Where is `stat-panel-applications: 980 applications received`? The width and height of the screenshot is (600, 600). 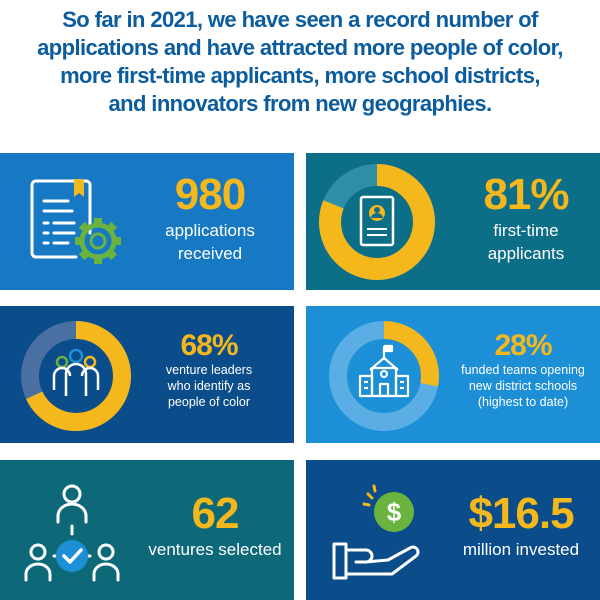 stat-panel-applications: 980 applications received is located at coordinates (147, 221).